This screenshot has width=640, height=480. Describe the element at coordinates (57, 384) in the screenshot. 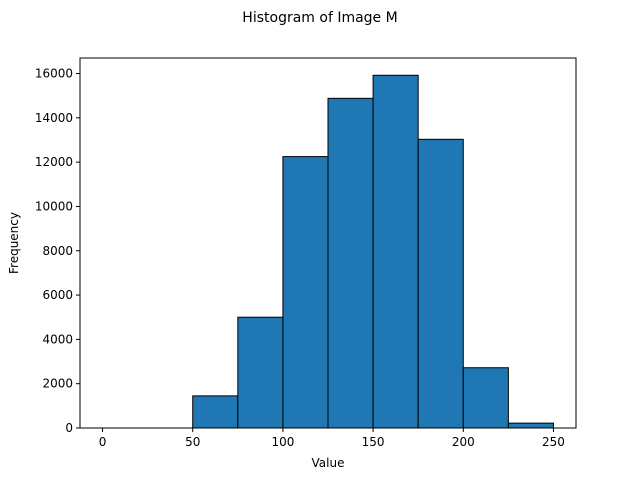

I see `y-tick-label: 2000` at that location.